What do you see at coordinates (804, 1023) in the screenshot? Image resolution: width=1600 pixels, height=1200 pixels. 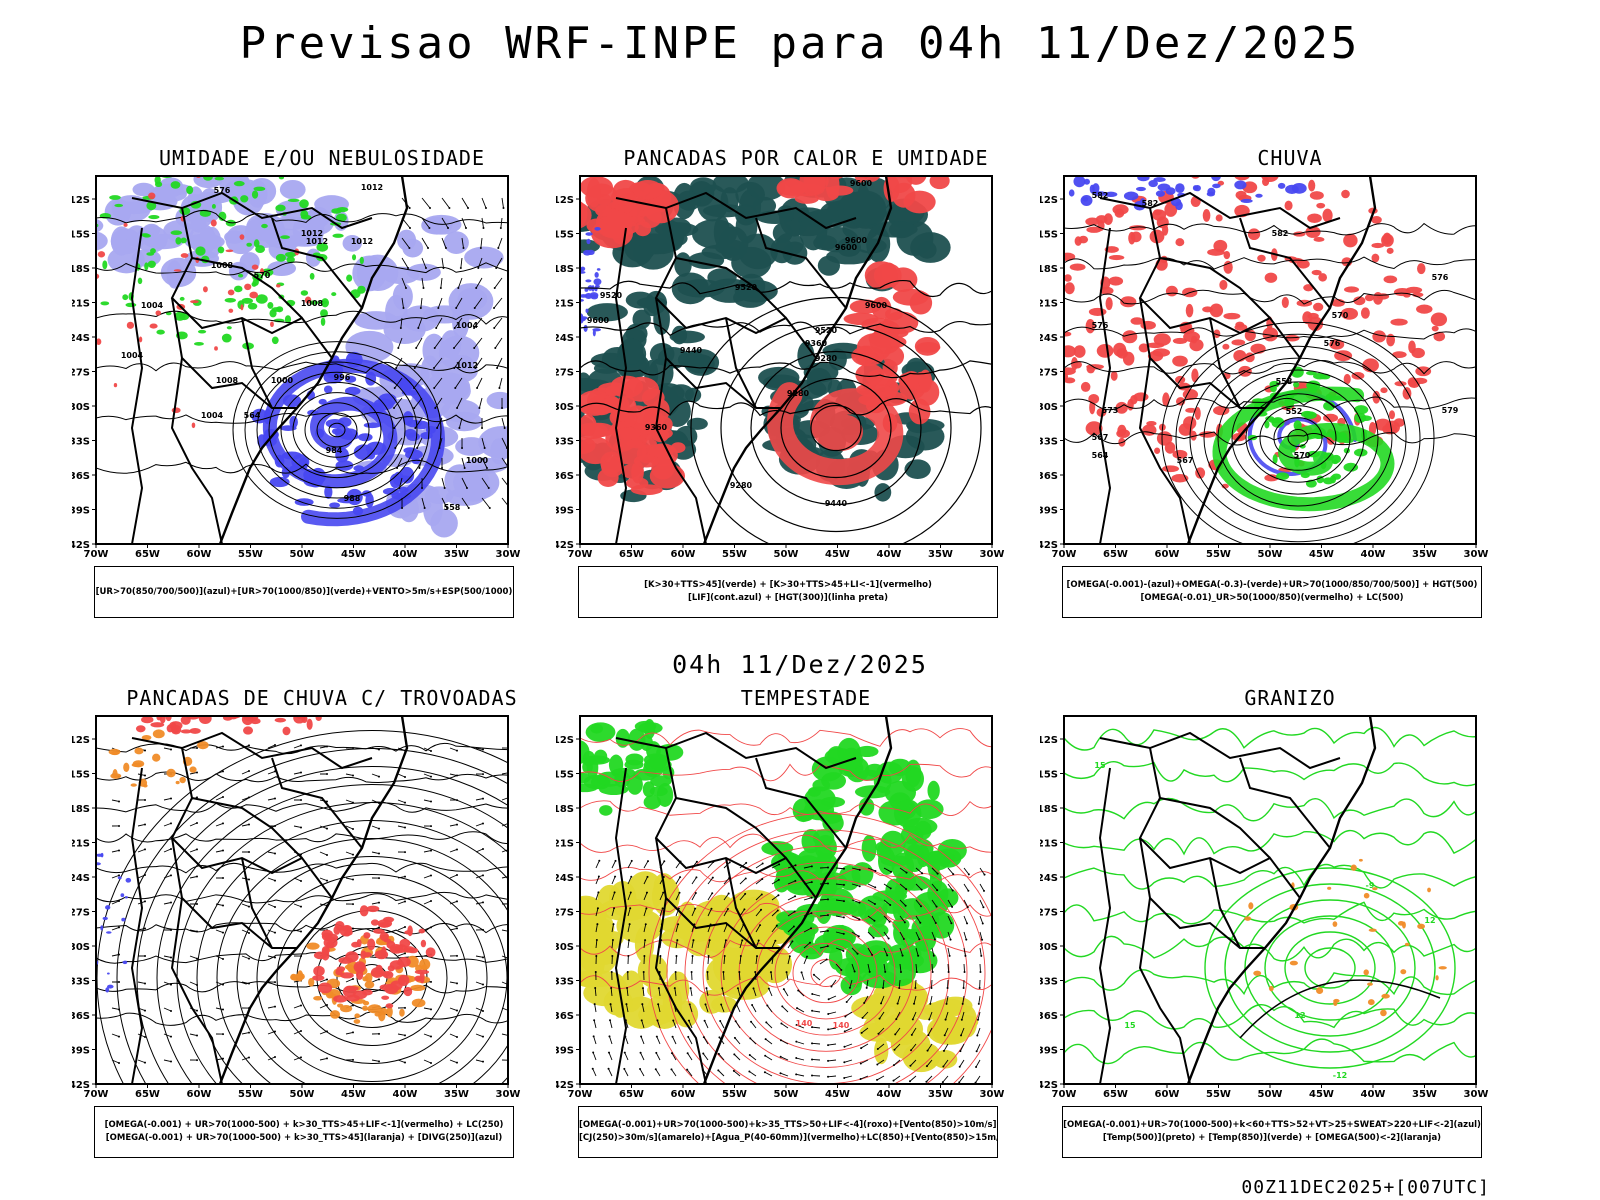 I see `contour-label: 140` at bounding box center [804, 1023].